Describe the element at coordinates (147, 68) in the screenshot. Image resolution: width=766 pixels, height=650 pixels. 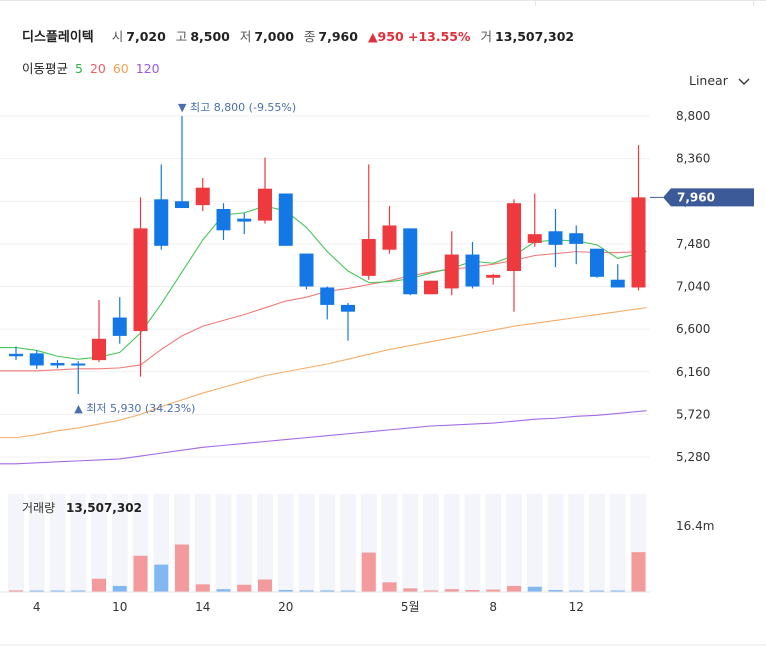
I see `ma-120: 120` at that location.